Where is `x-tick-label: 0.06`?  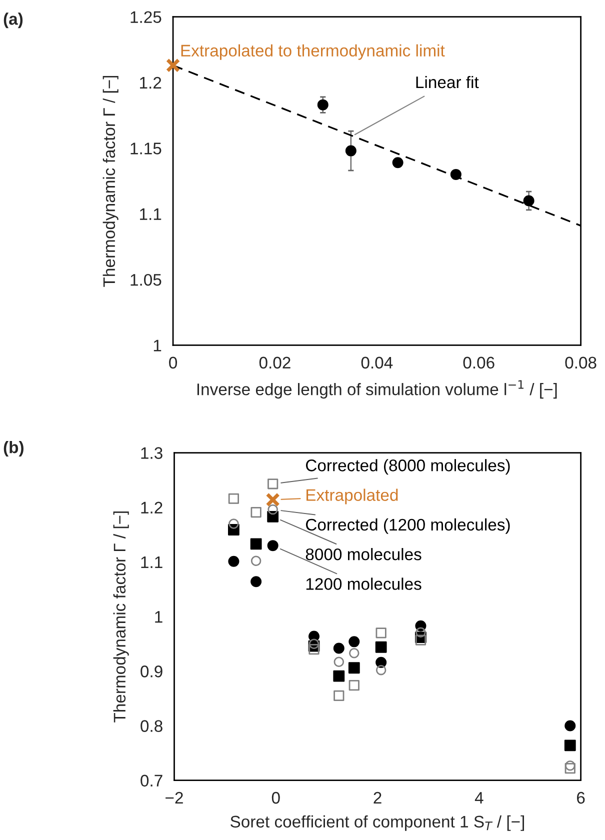 x-tick-label: 0.06 is located at coordinates (478, 362).